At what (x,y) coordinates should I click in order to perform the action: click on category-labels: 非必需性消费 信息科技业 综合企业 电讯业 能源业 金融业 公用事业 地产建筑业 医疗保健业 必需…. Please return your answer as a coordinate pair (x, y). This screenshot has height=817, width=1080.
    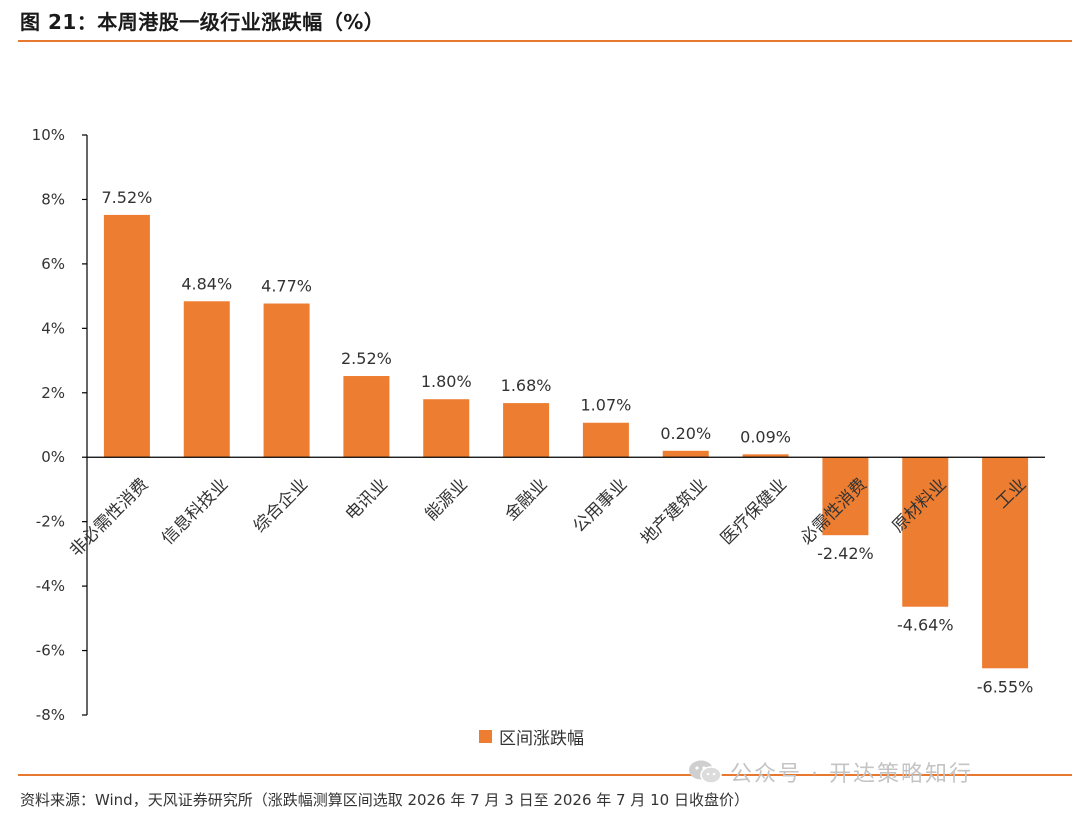
    Looking at the image, I should click on (548, 518).